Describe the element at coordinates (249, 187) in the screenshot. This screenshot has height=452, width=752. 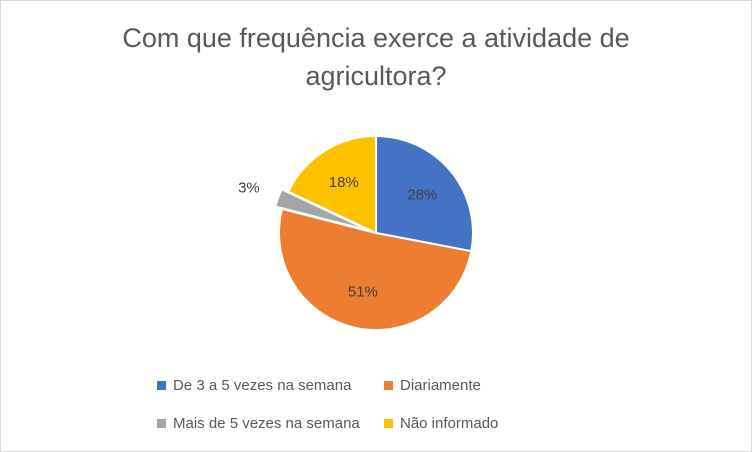
I see `data-label-mais-de-5: 3%` at that location.